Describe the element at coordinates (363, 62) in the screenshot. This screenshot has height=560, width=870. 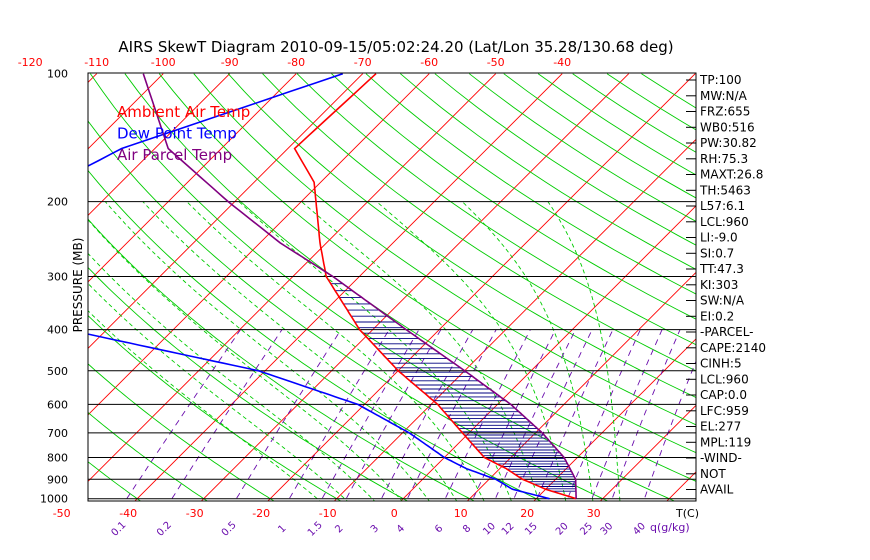
I see `top-temp-tick-label: -70` at that location.